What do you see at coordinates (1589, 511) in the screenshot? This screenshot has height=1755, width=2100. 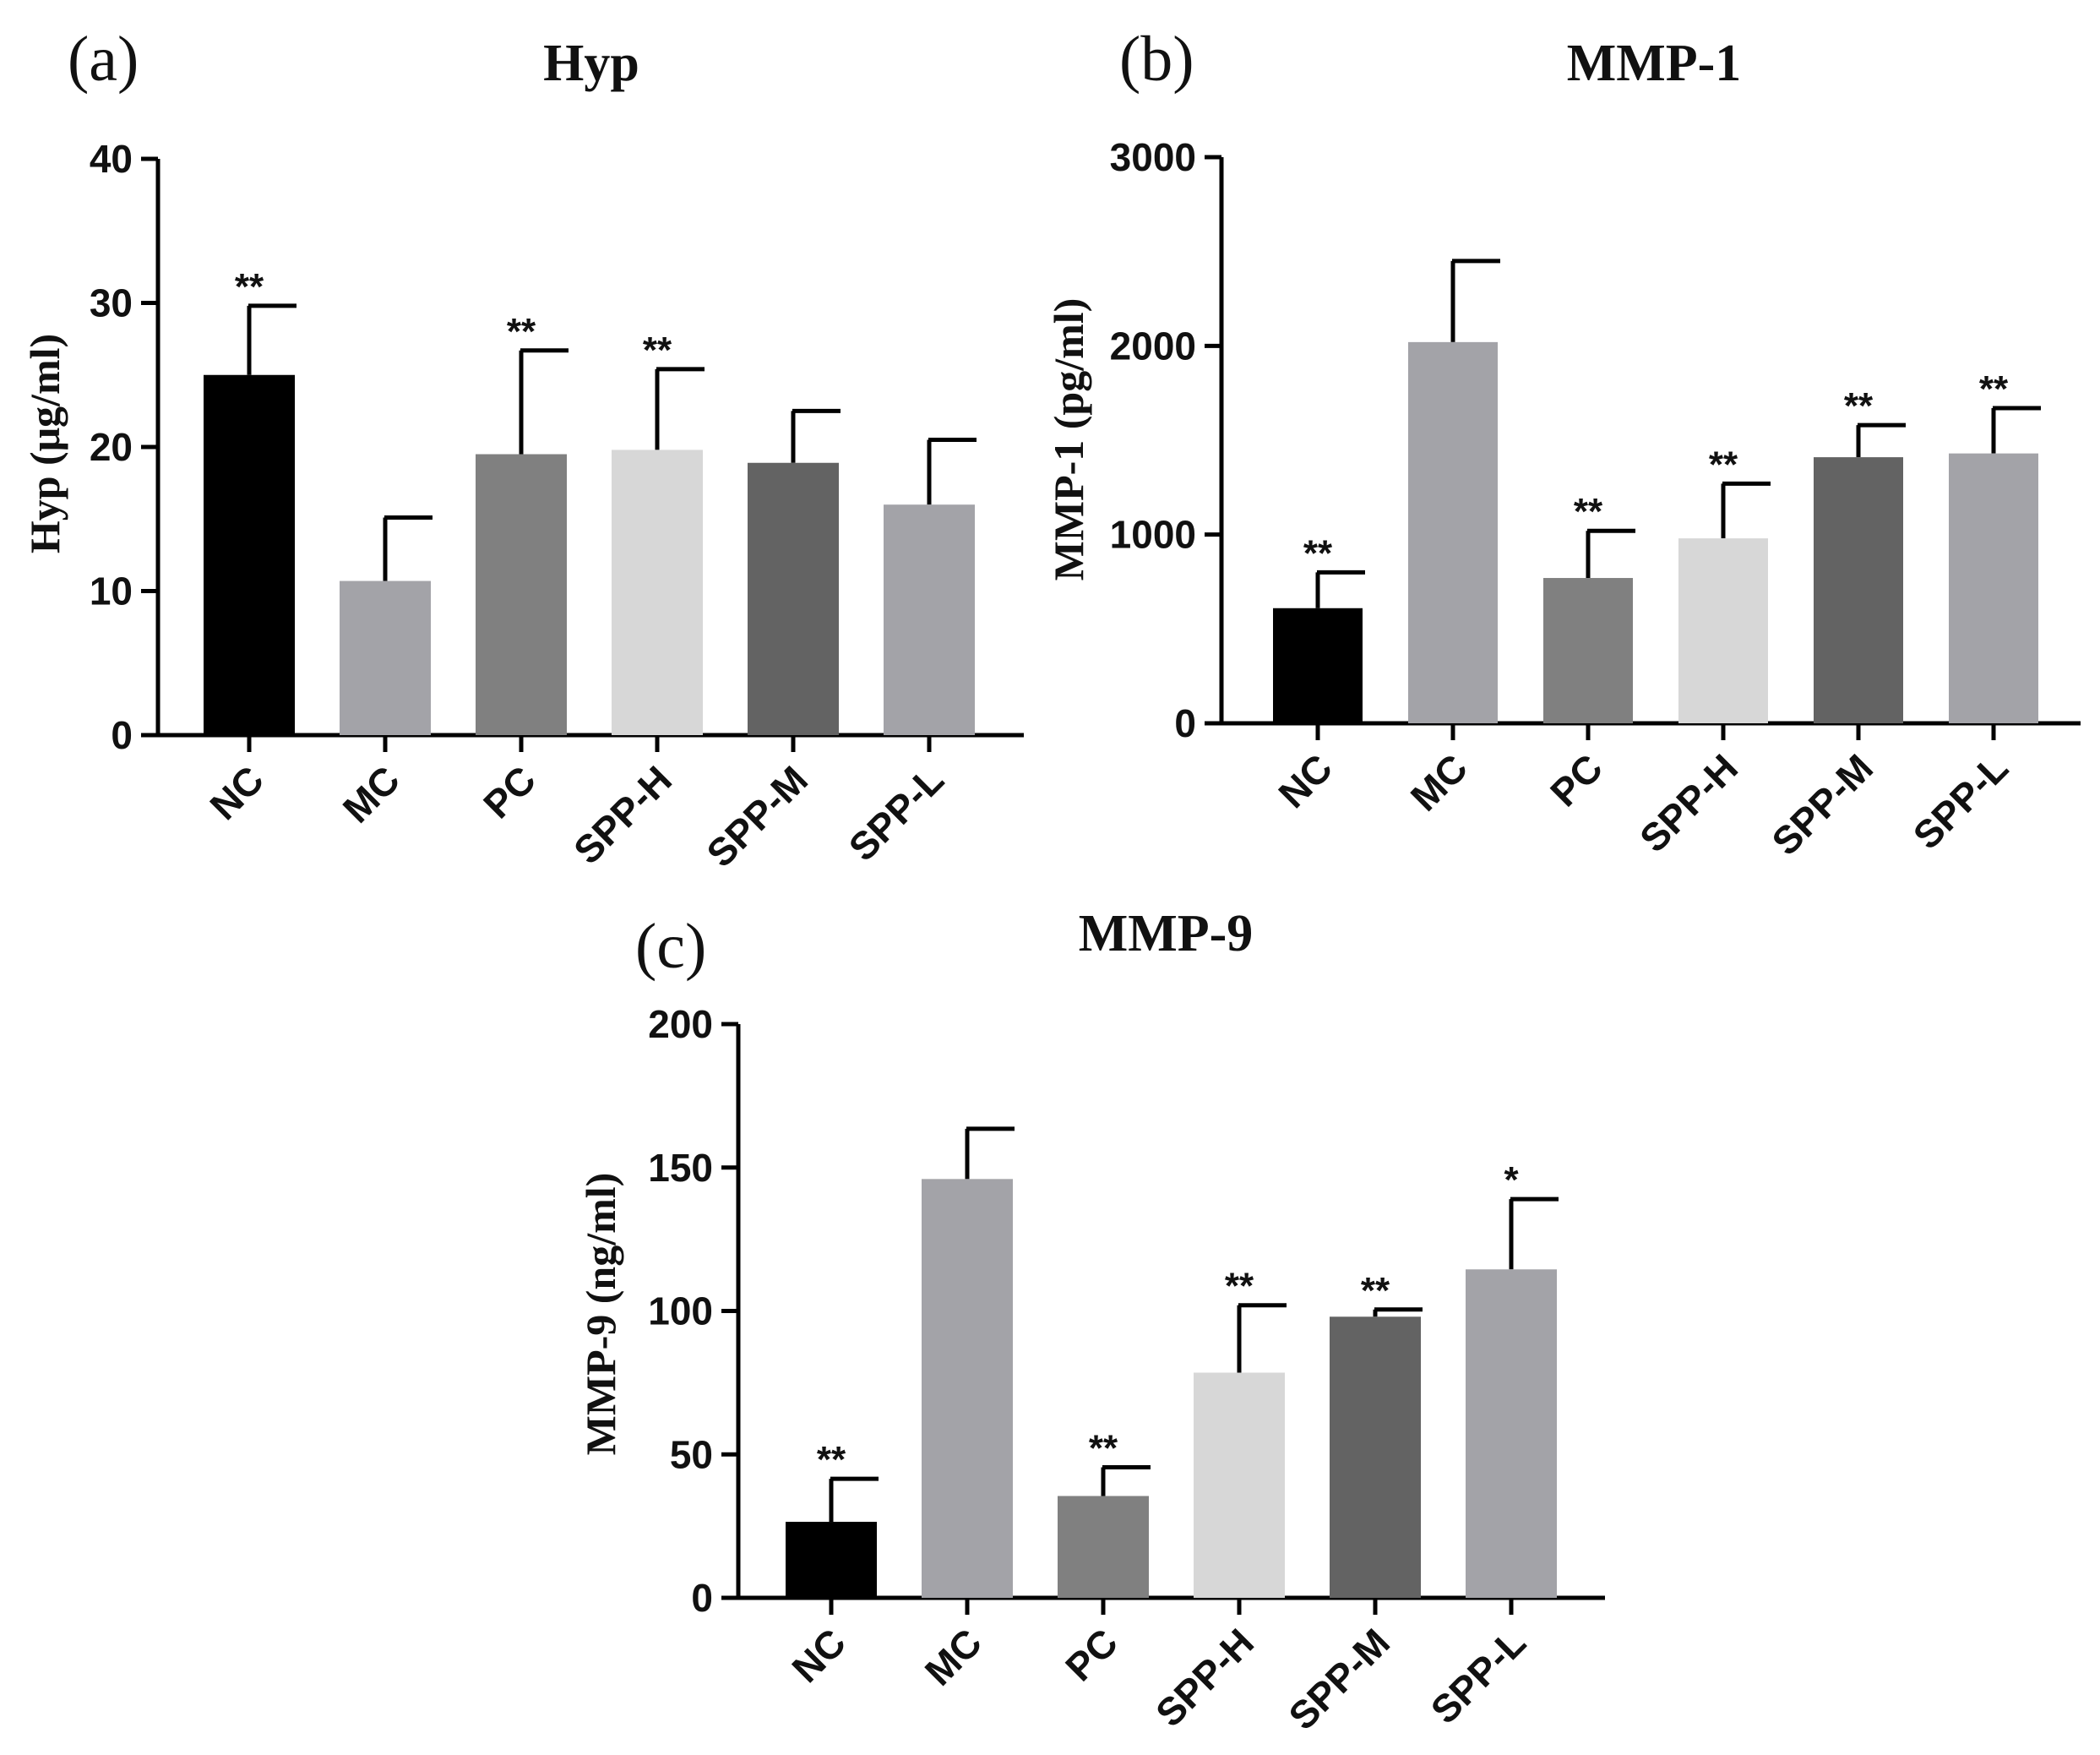 I see `significance-mmp-1-pc: **` at bounding box center [1589, 511].